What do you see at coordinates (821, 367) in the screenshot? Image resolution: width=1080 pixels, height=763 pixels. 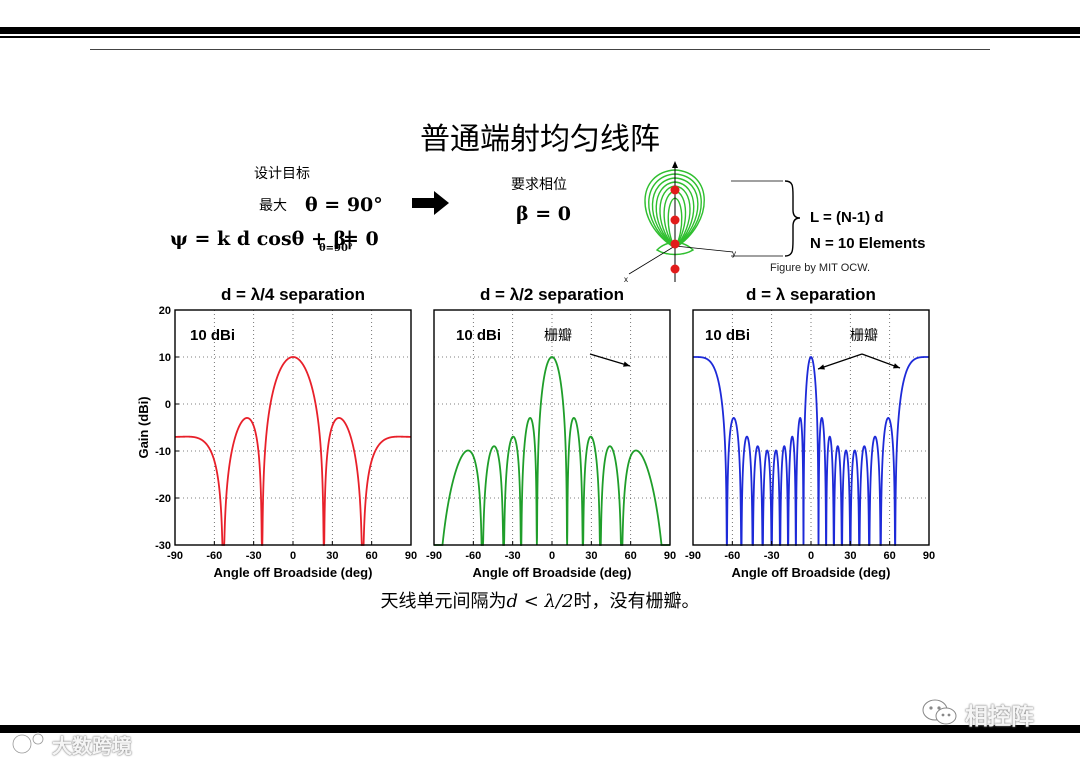 I see `chart3-grating-arrow-left-head` at bounding box center [821, 367].